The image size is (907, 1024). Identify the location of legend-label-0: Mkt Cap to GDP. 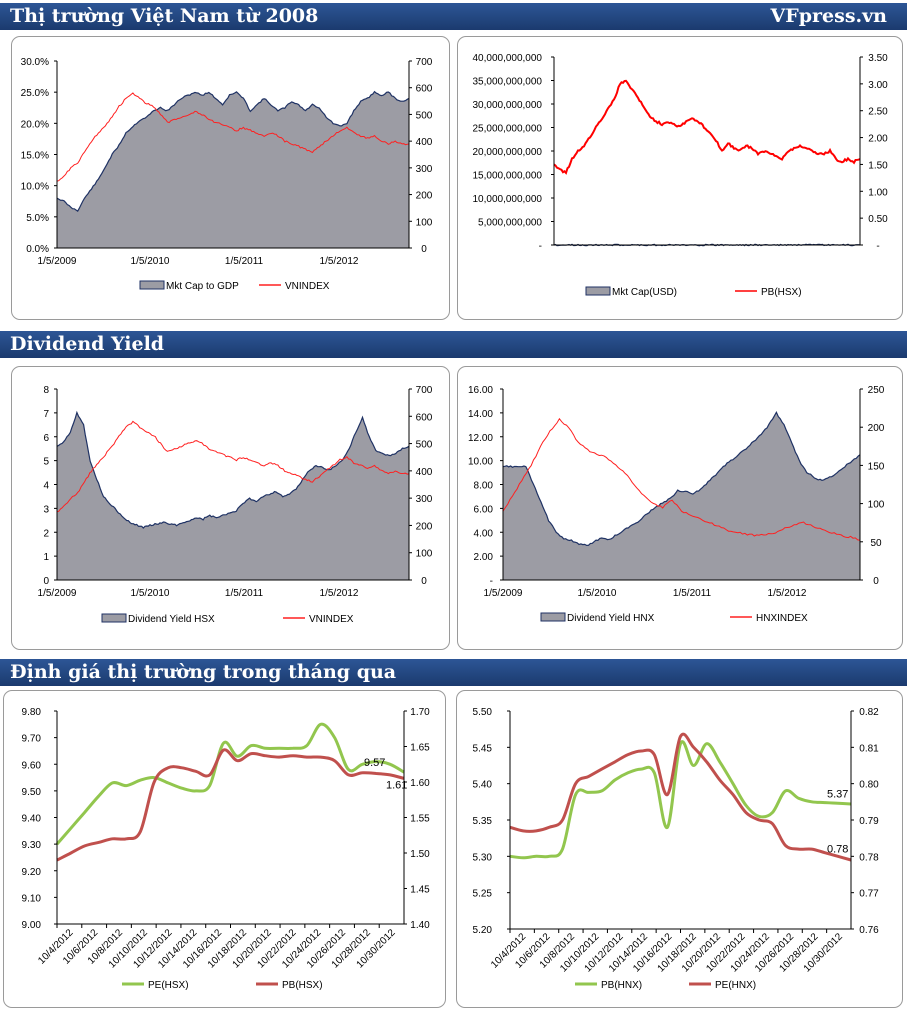
(202, 286).